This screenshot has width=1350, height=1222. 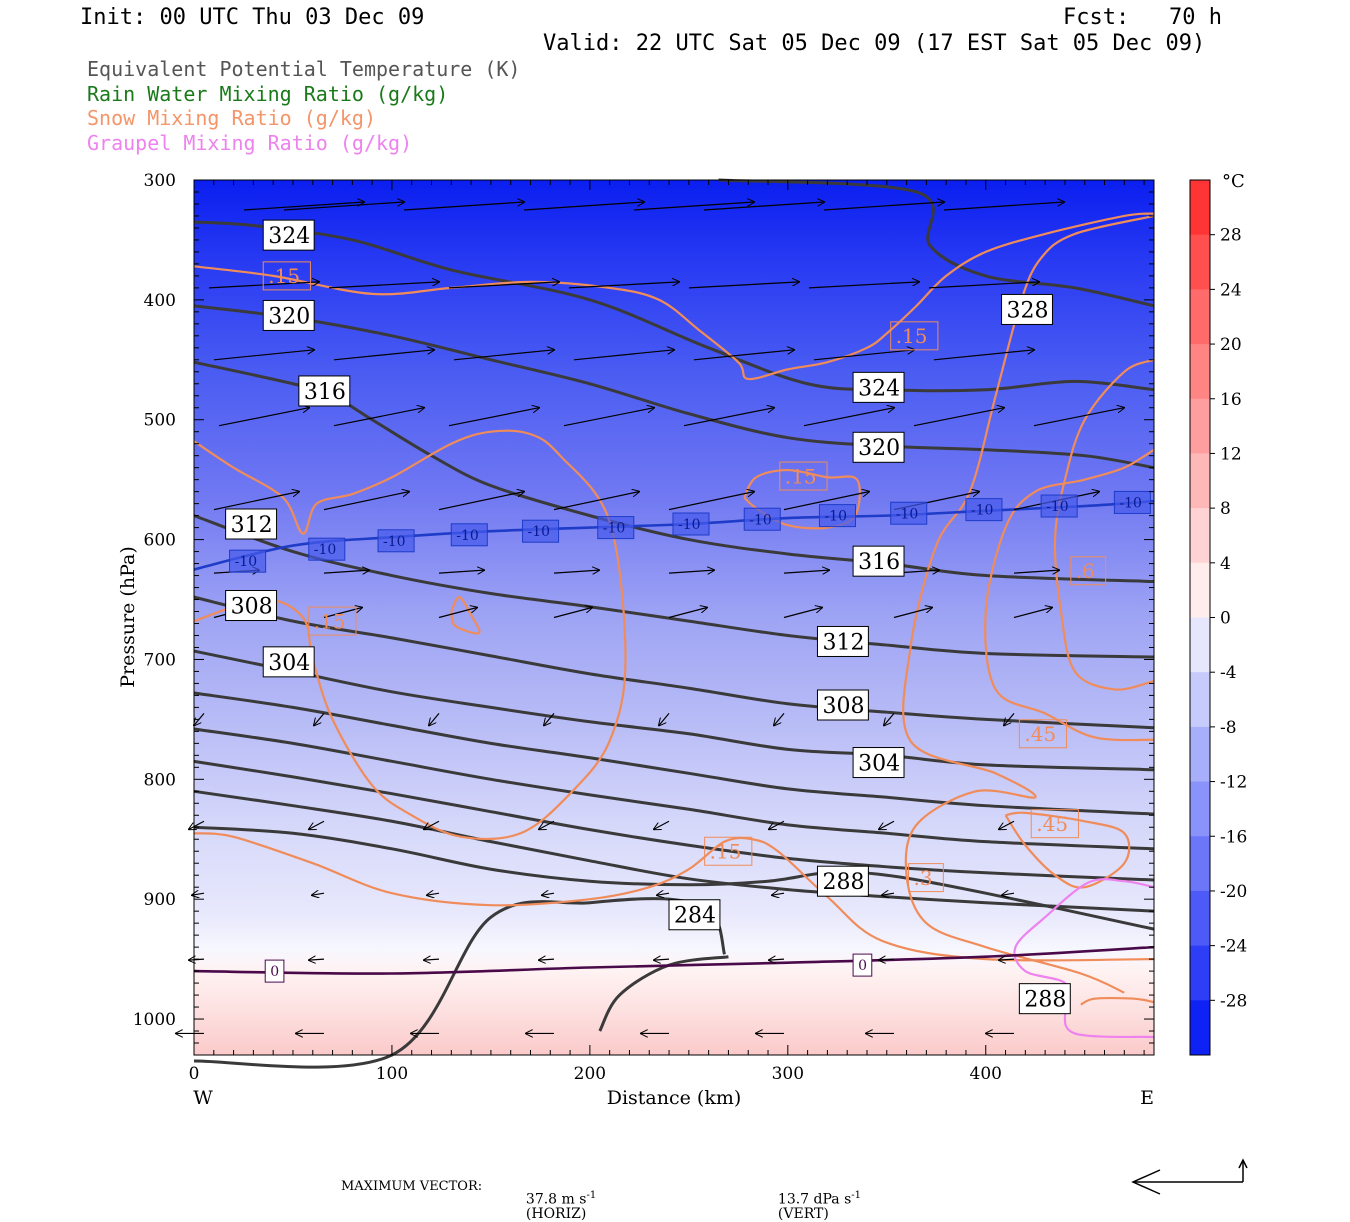 What do you see at coordinates (842, 641) in the screenshot?
I see `theta-e-label: 312` at bounding box center [842, 641].